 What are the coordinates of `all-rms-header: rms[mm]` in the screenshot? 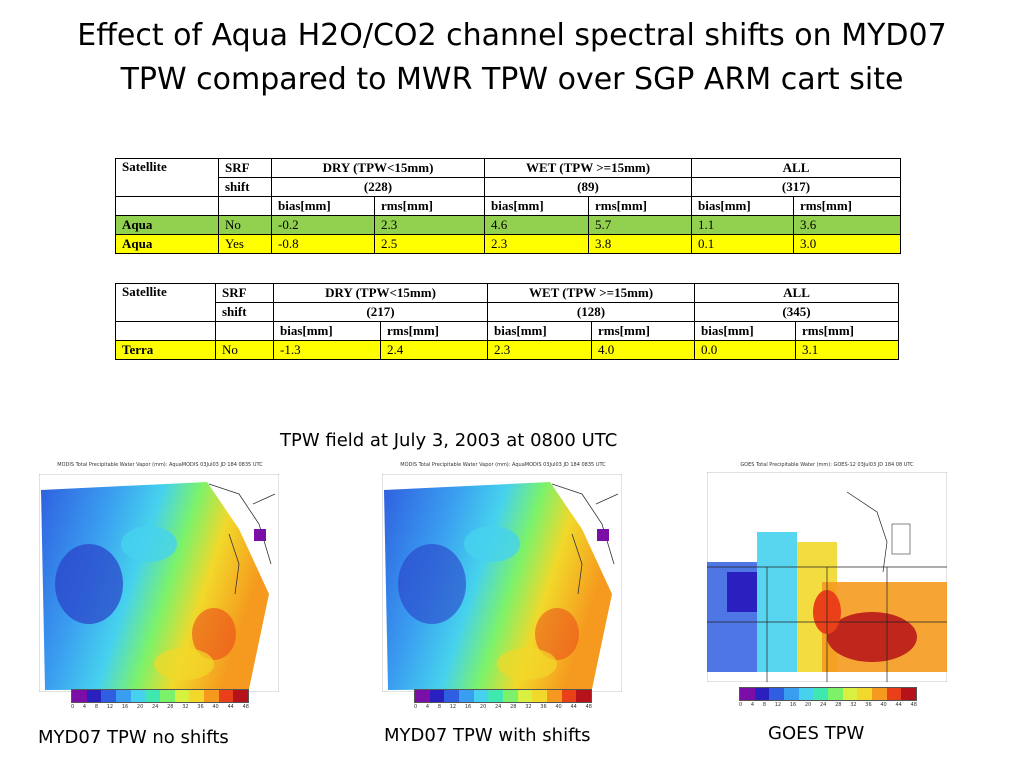 It's located at (847, 206).